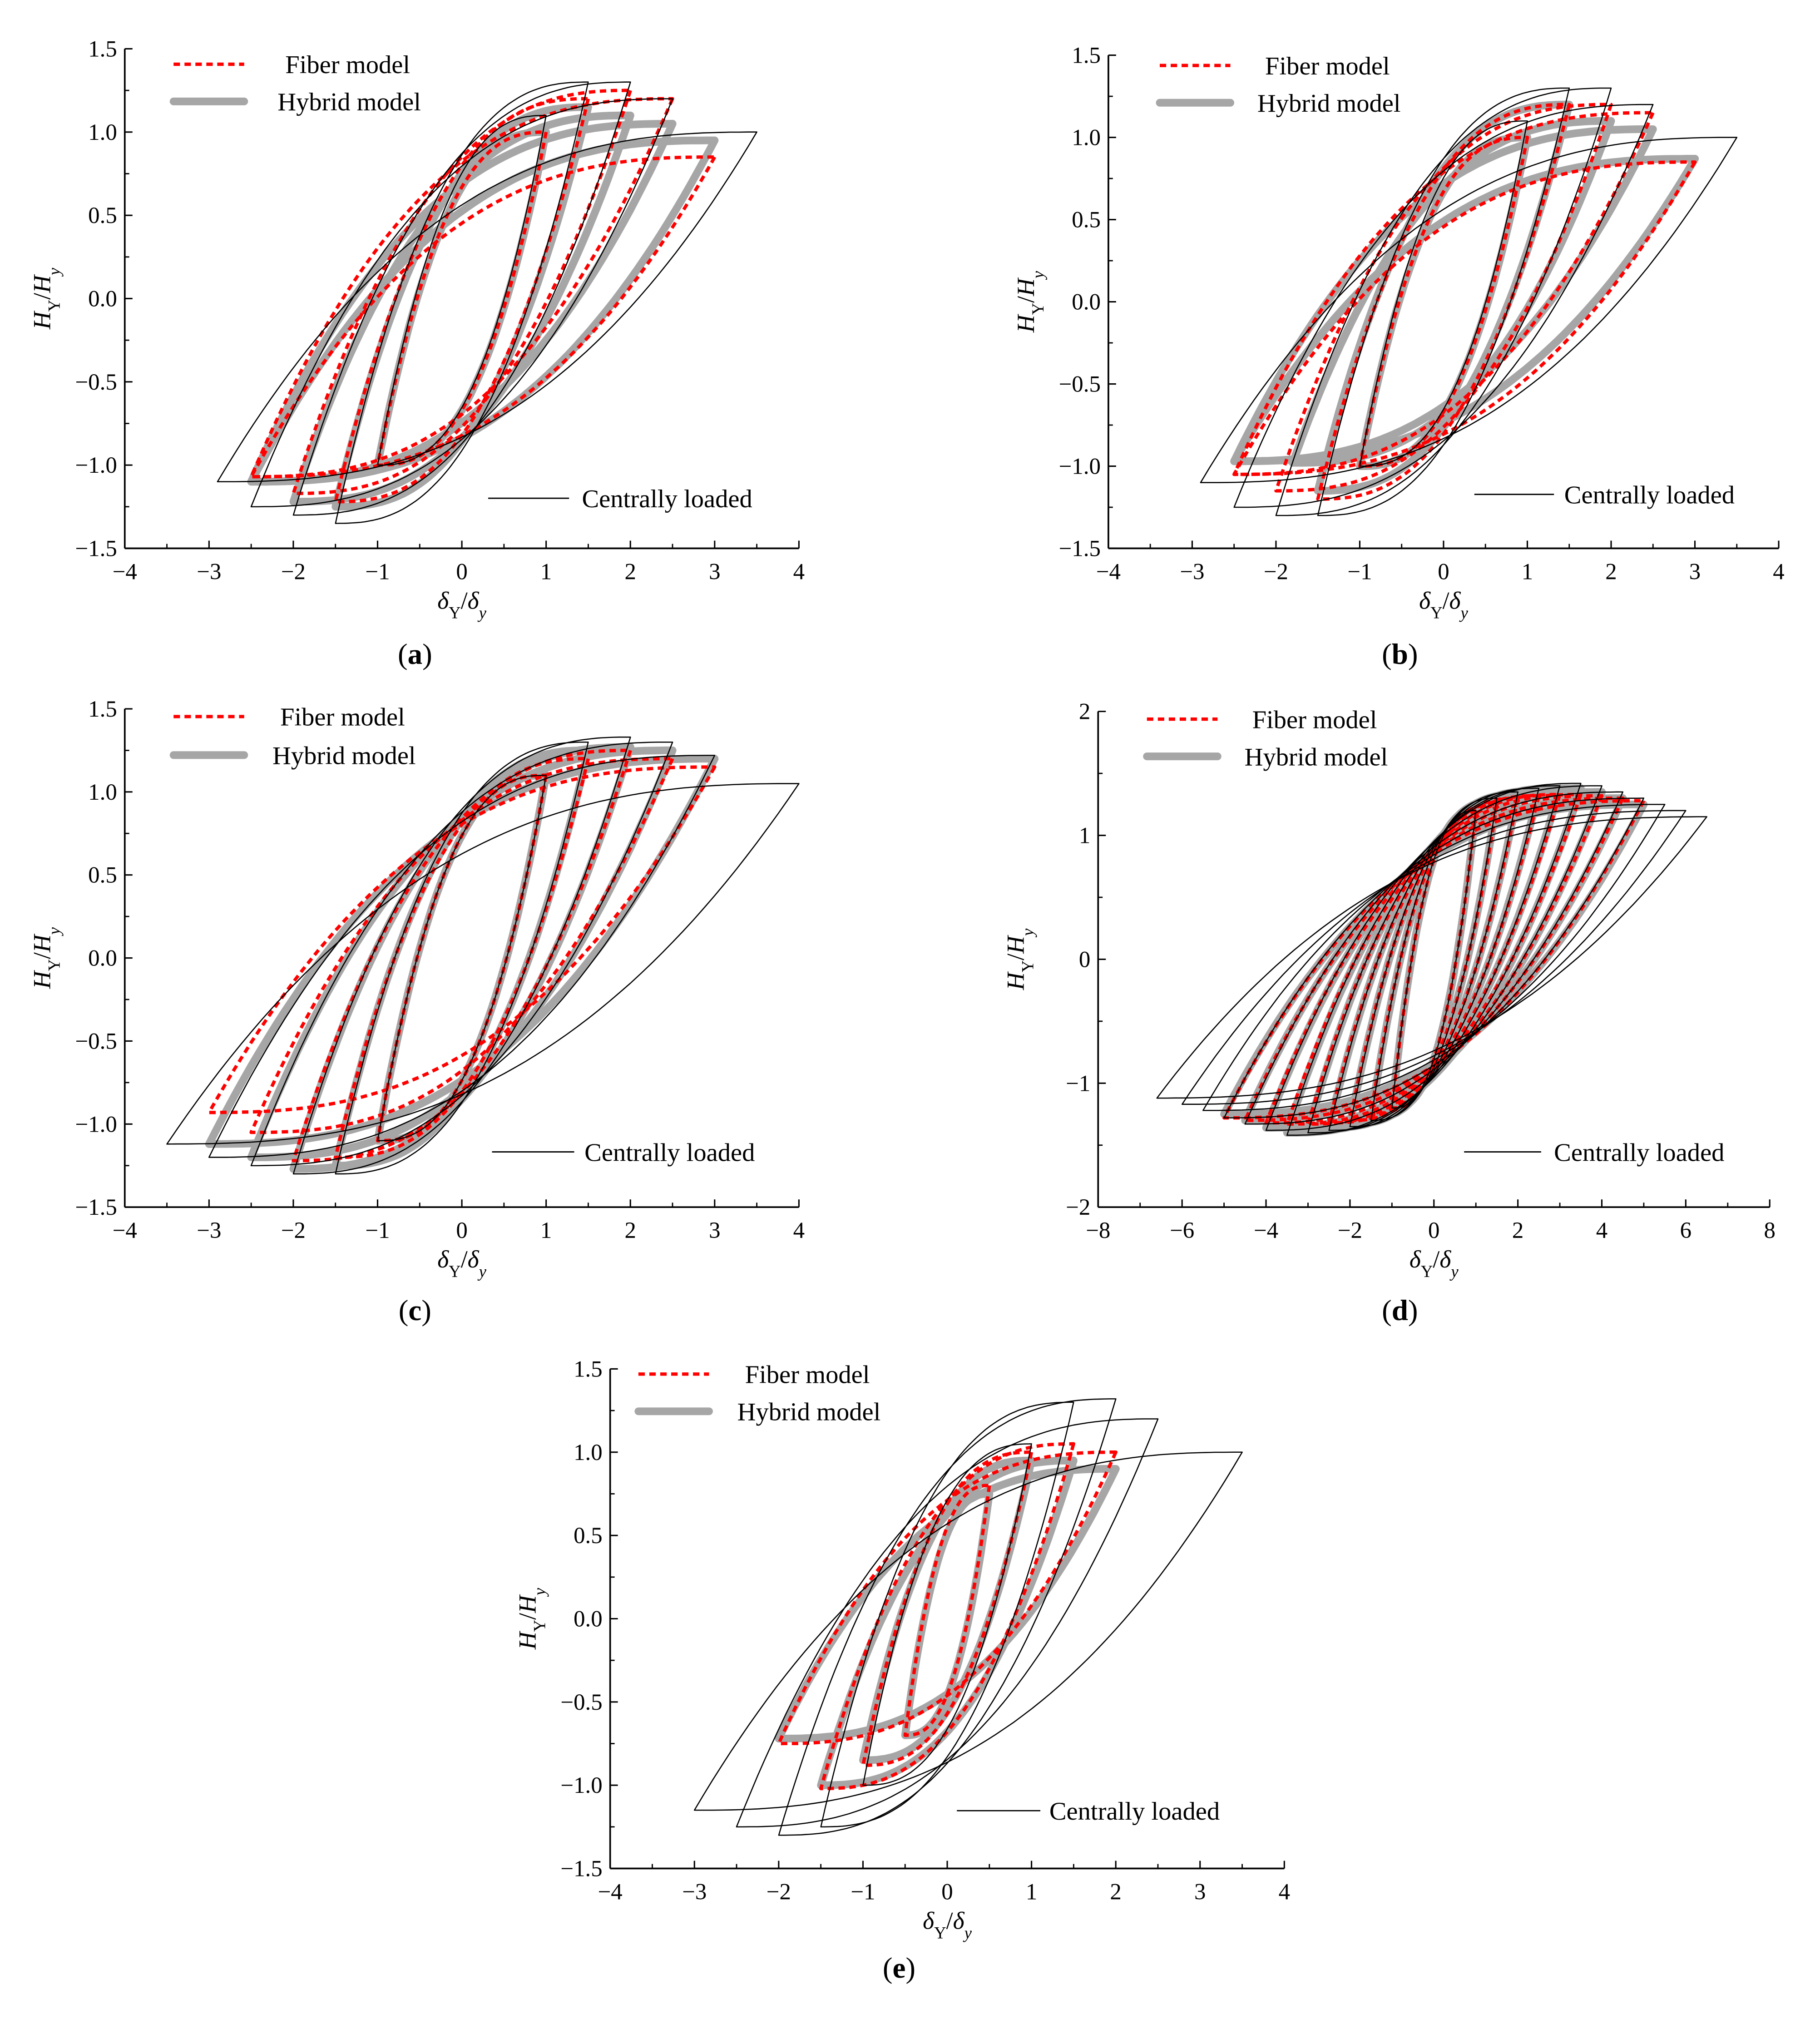  I want to click on series-hybrid, so click(462, 958).